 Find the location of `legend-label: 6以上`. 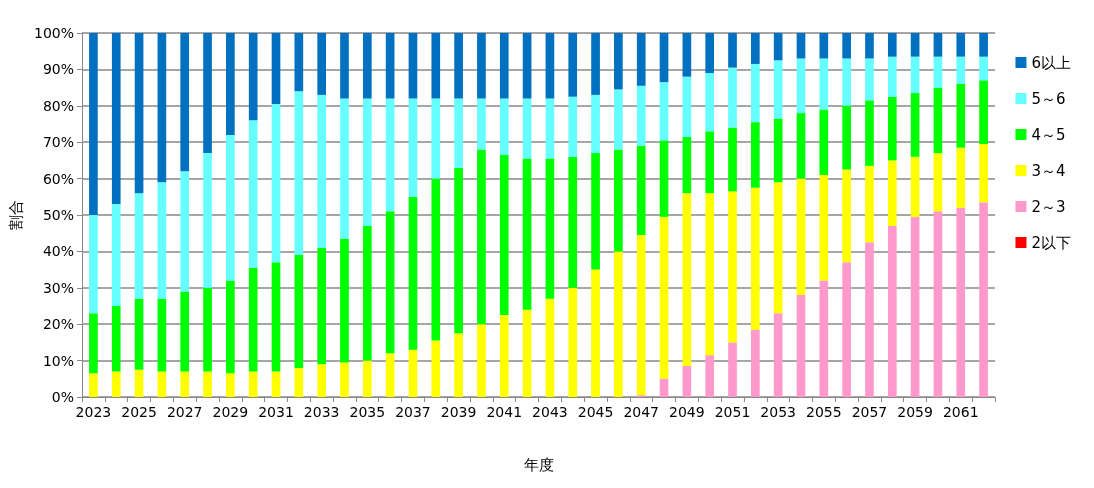

legend-label: 6以上 is located at coordinates (1051, 62).